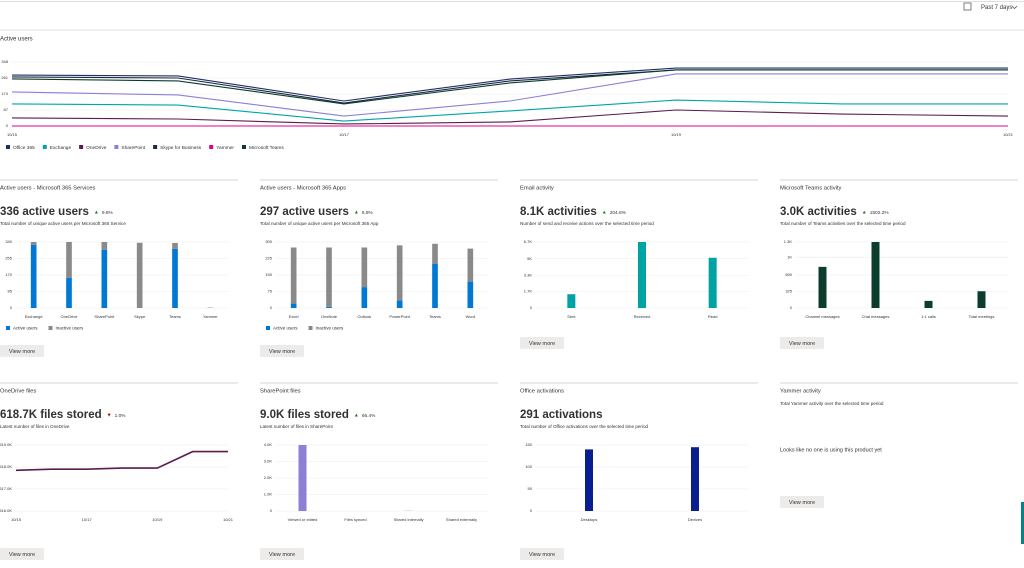 The image size is (1024, 568). Describe the element at coordinates (330, 328) in the screenshot. I see `legend-label: Inactive users` at that location.